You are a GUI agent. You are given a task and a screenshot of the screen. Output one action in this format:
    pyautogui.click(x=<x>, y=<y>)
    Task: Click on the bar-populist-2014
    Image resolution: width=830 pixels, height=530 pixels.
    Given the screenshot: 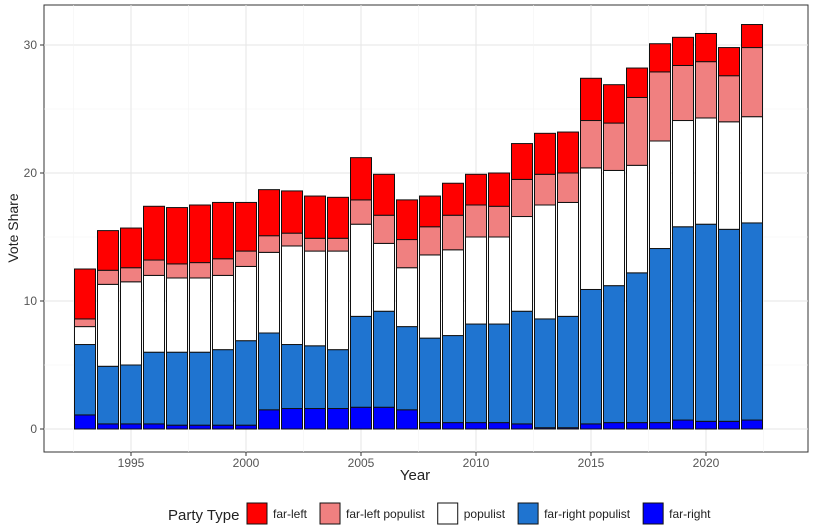 What is the action you would take?
    pyautogui.click(x=568, y=259)
    